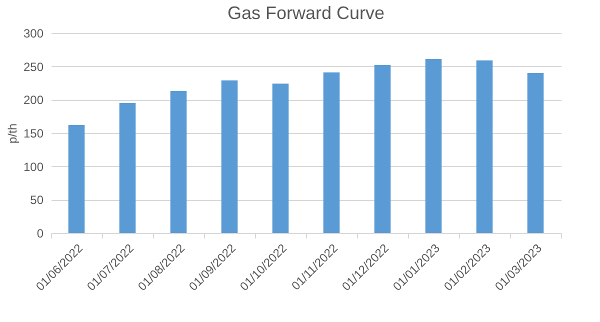 This screenshot has width=600, height=322. What do you see at coordinates (12, 133) in the screenshot?
I see `y-axis-title: p/th` at bounding box center [12, 133].